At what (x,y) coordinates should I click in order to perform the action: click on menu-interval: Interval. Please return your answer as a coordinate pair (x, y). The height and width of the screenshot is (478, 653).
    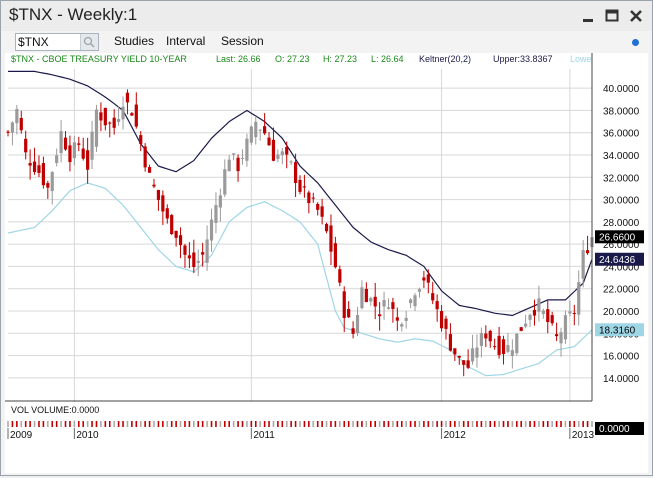
    Looking at the image, I should click on (186, 41).